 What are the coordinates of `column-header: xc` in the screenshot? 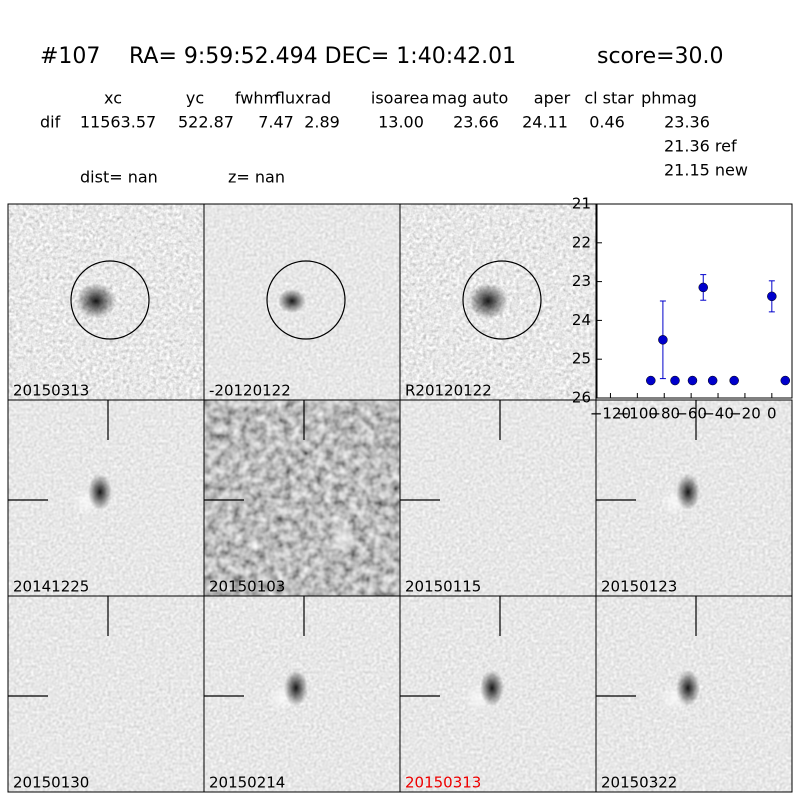 It's located at (113, 98).